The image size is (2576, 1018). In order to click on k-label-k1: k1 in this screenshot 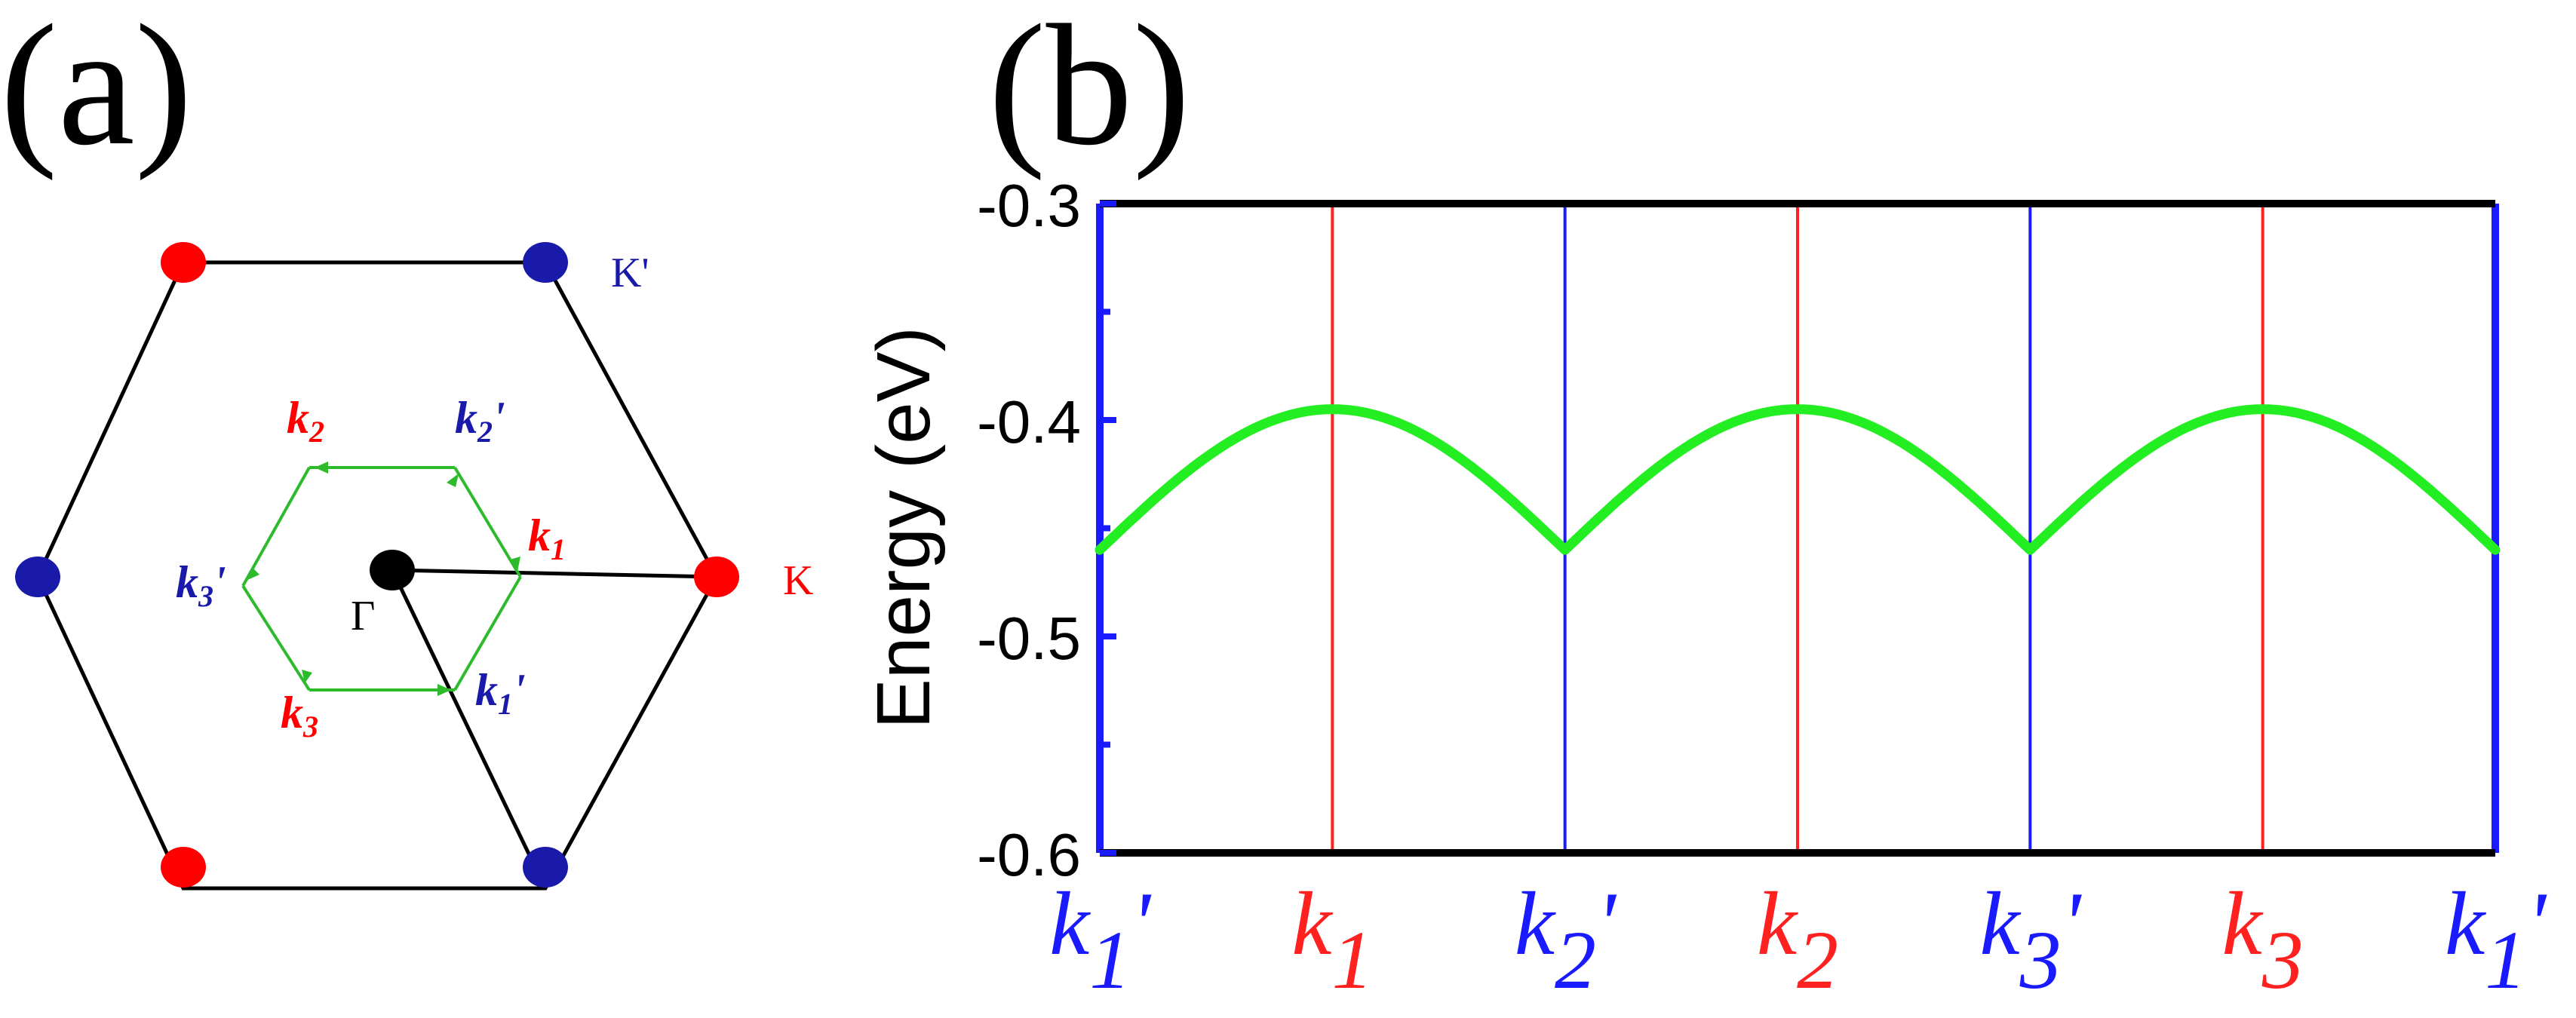, I will do `click(547, 538)`.